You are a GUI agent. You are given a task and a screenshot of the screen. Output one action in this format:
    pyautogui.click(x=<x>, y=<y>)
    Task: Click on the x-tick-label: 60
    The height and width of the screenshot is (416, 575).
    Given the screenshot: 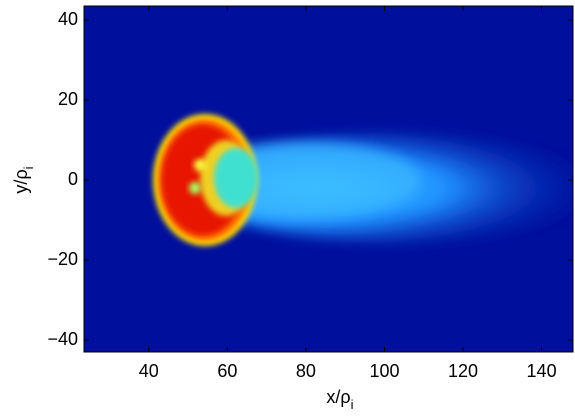 What is the action you would take?
    pyautogui.click(x=227, y=371)
    